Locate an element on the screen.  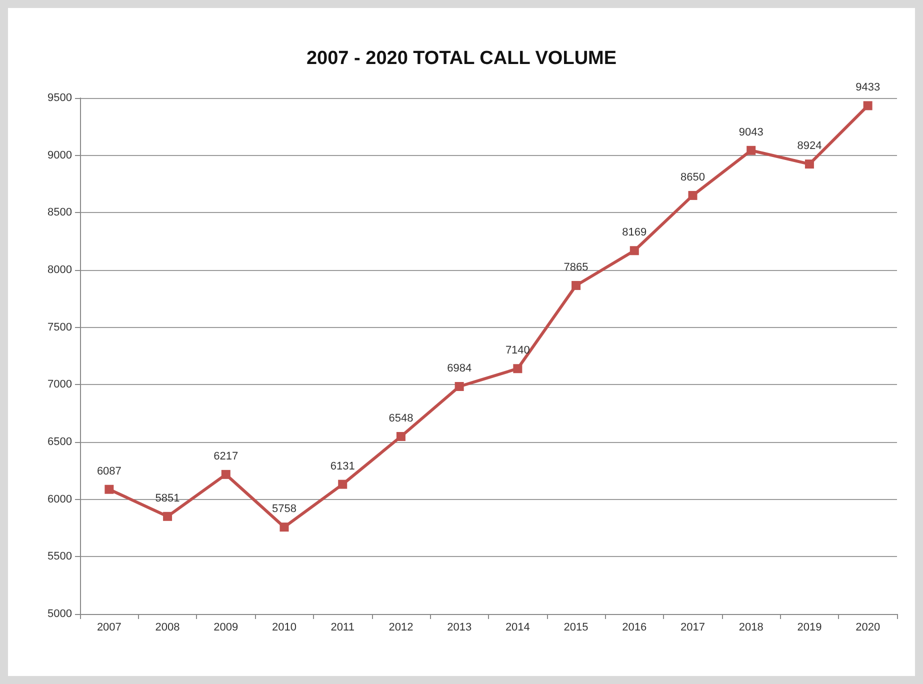
data-label: 9043 is located at coordinates (751, 132).